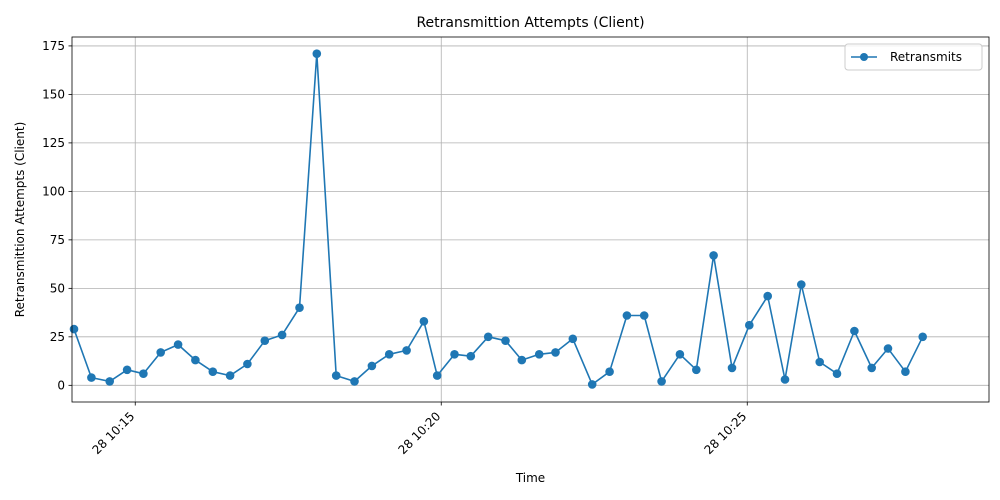  I want to click on chart-title: Retransmittion Attempts (Client), so click(530, 23).